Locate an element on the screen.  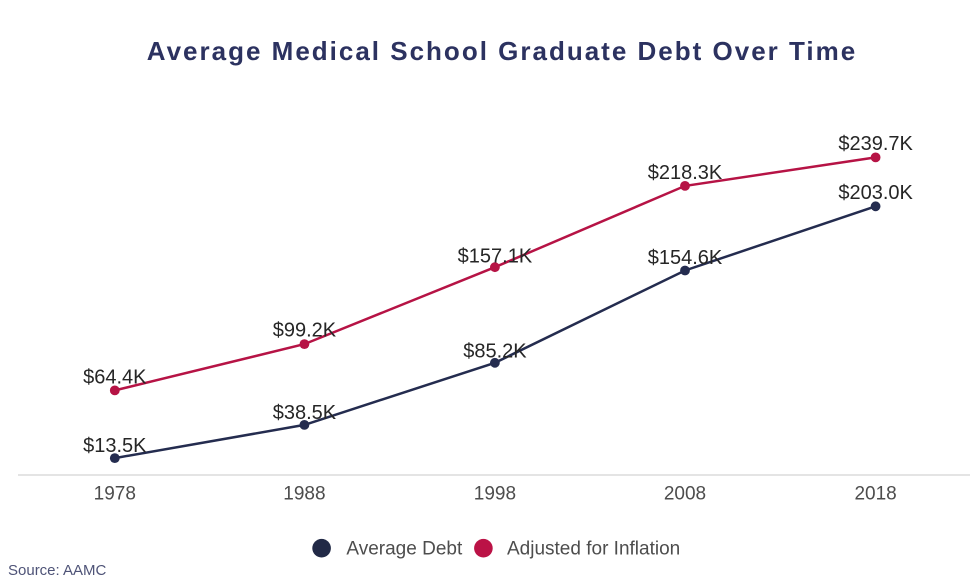
svg-text: 1998 is located at coordinates (495, 494).